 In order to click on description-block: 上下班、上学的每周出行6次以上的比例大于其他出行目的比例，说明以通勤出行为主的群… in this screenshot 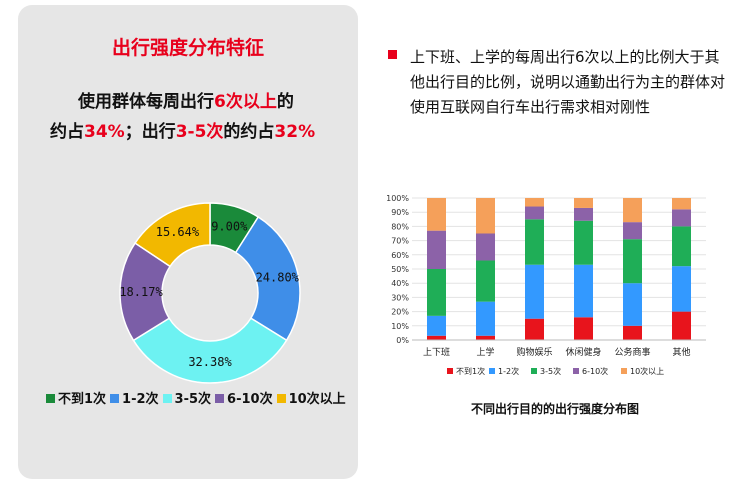, I will do `click(558, 82)`.